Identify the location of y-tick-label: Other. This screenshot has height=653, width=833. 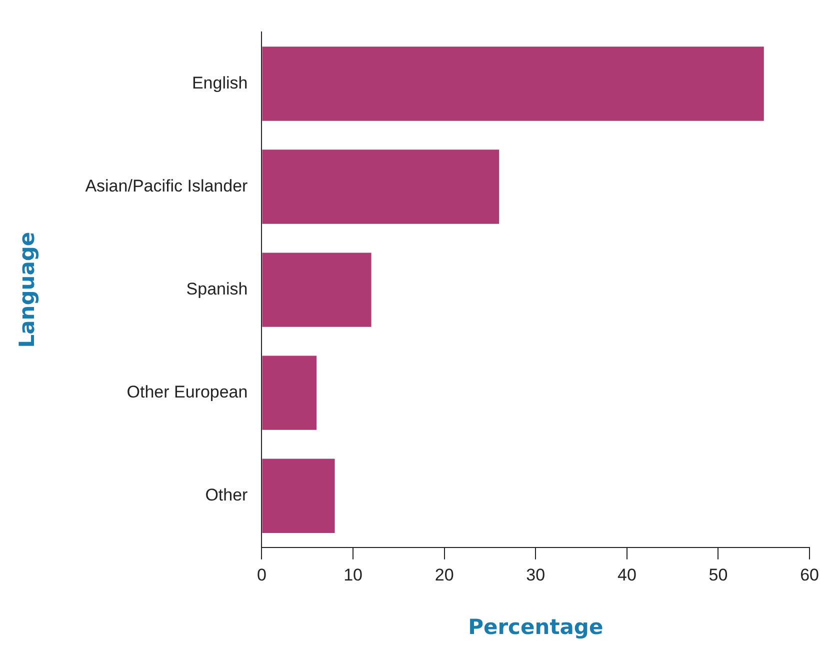
(226, 495).